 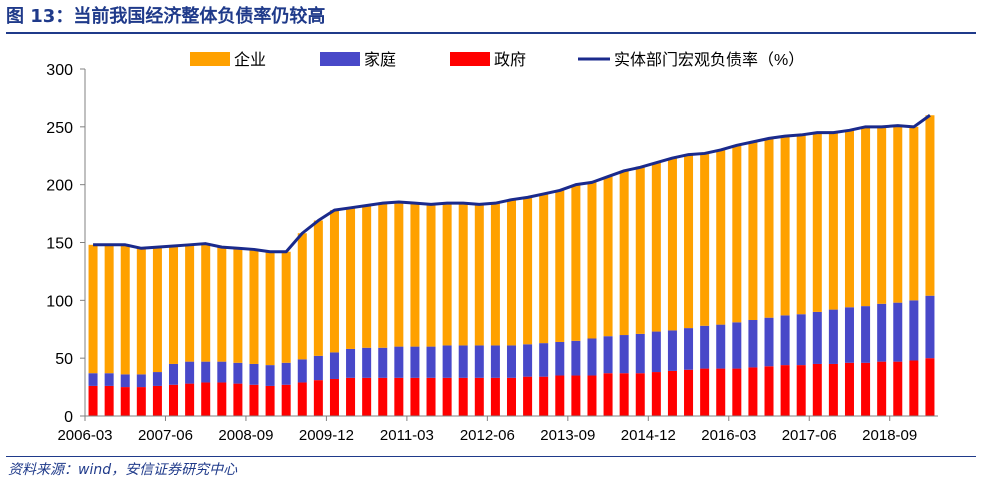 I want to click on legend: 企业 家庭 政府 实体部门宏观负债率（%）, so click(x=497, y=60).